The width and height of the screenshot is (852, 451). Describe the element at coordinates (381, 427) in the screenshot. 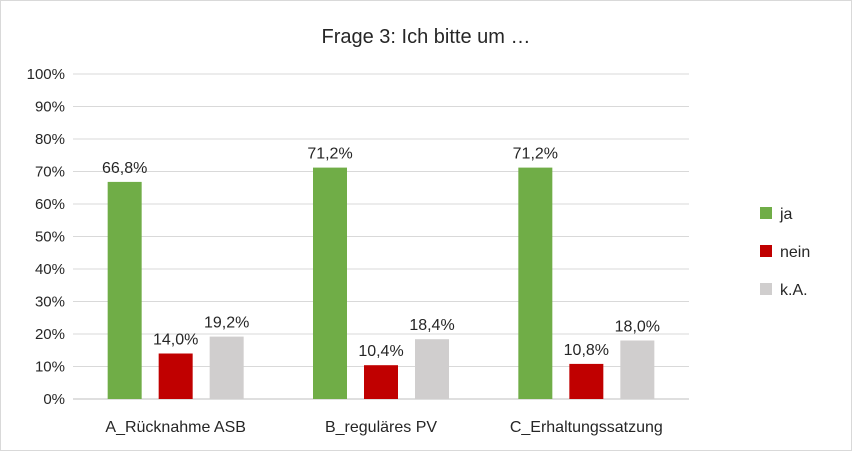

I see `x-category-label: B_reguläres PV` at that location.